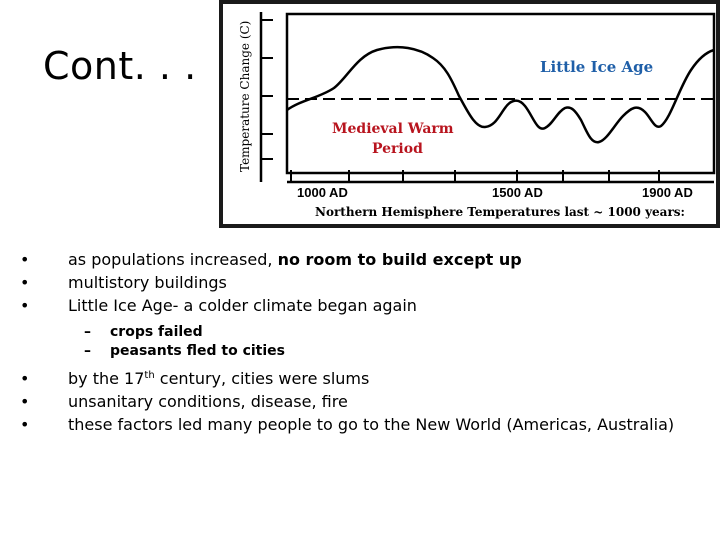 The width and height of the screenshot is (720, 540). Describe the element at coordinates (120, 66) in the screenshot. I see `slide-title: Cont. . .` at that location.